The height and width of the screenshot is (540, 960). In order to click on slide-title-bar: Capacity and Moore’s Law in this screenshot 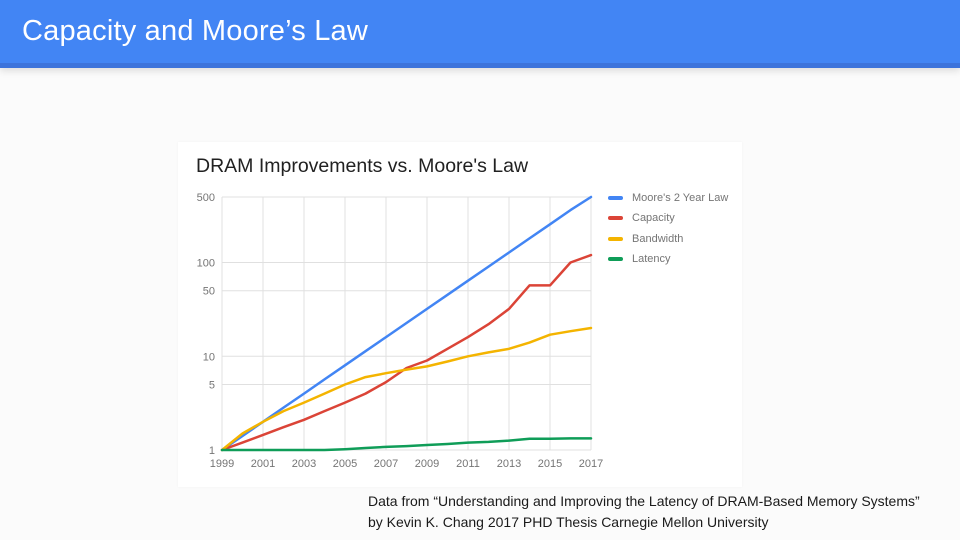, I will do `click(480, 34)`.